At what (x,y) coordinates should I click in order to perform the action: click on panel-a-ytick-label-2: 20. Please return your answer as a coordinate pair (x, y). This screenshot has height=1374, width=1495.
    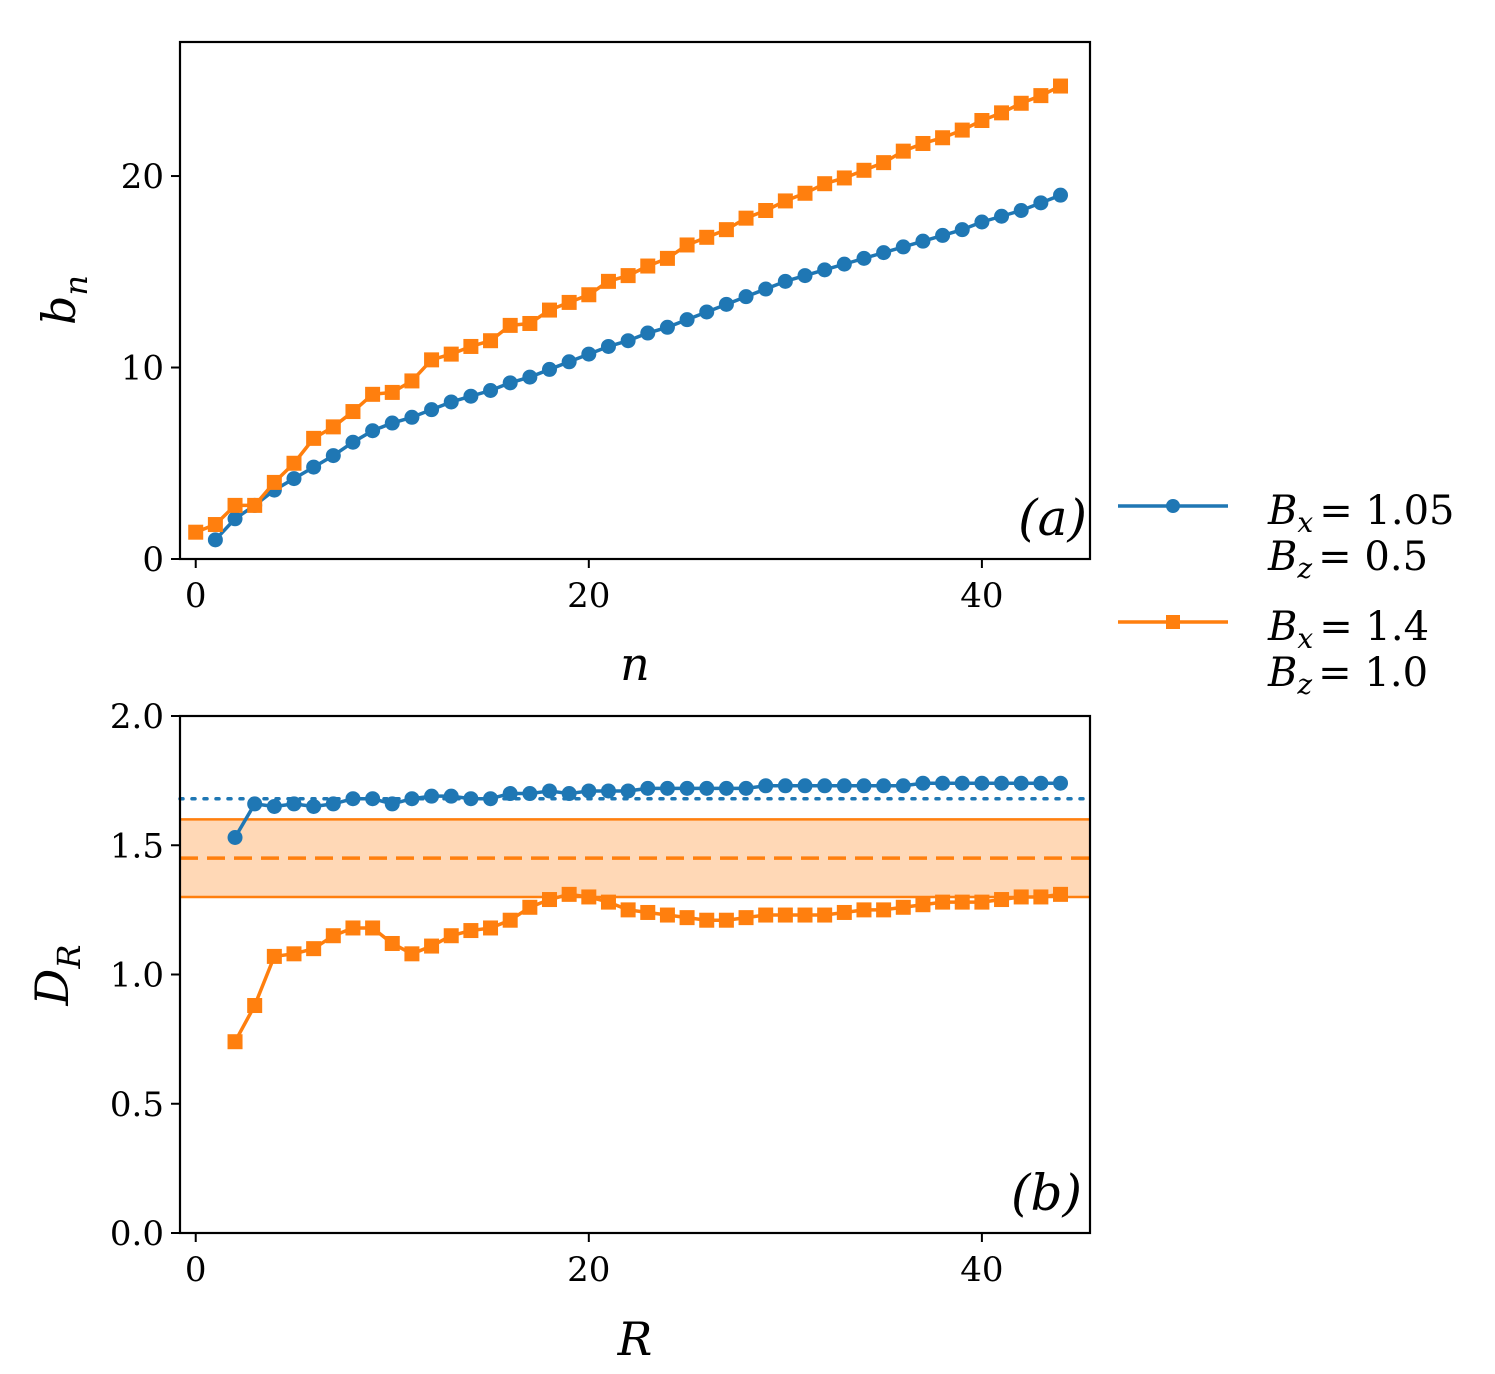
    Looking at the image, I should click on (142, 177).